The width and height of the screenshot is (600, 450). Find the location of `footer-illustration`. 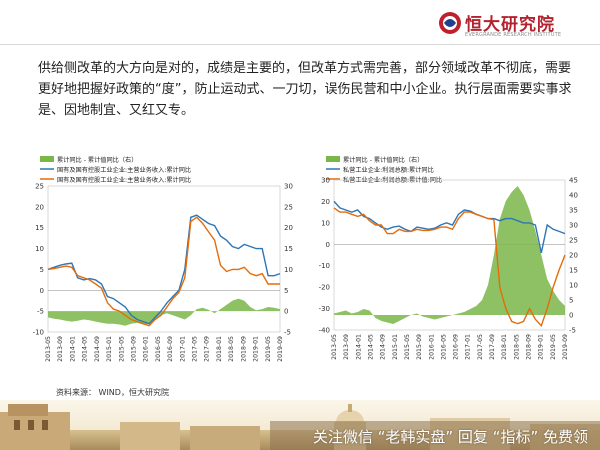

footer-illustration is located at coordinates (300, 425).